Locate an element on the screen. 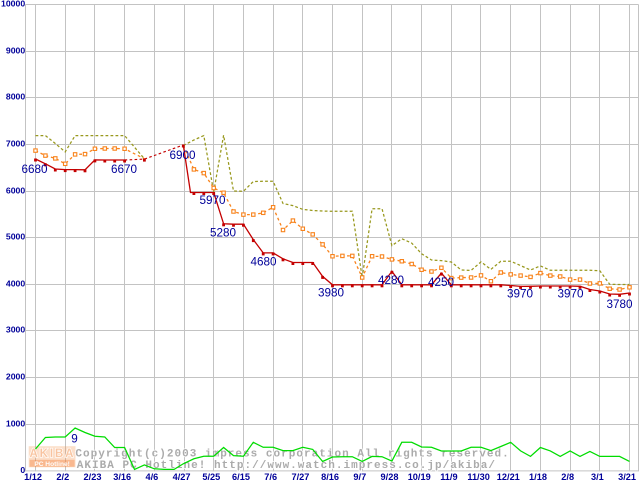  svg-text: 5/25 is located at coordinates (211, 476).